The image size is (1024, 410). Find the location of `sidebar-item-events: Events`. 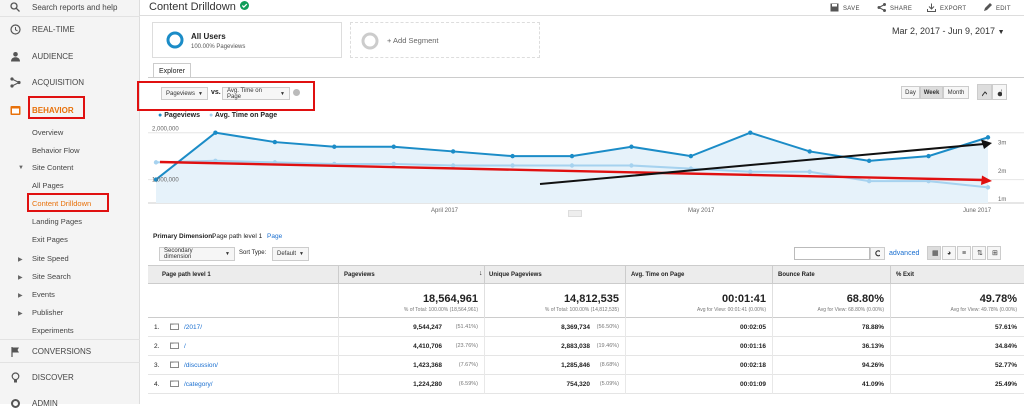

sidebar-item-events: Events is located at coordinates (43, 294).